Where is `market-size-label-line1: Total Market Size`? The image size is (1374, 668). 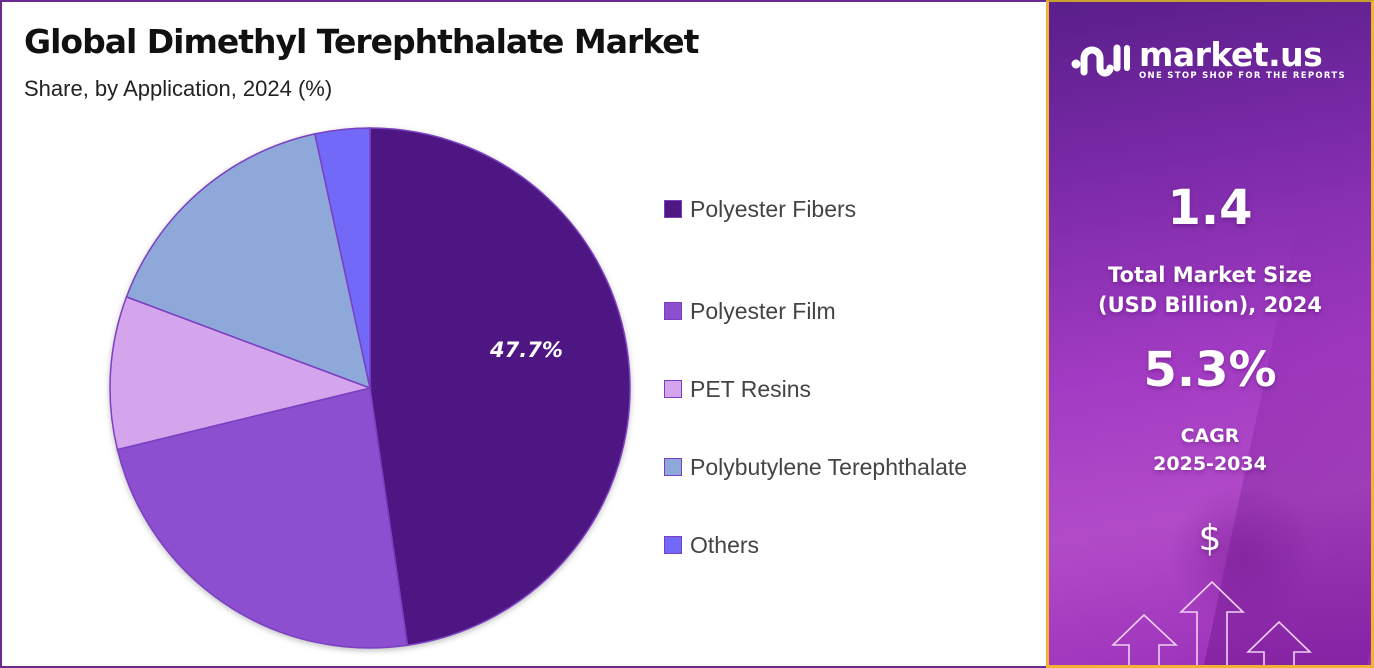
market-size-label-line1: Total Market Size is located at coordinates (1210, 275).